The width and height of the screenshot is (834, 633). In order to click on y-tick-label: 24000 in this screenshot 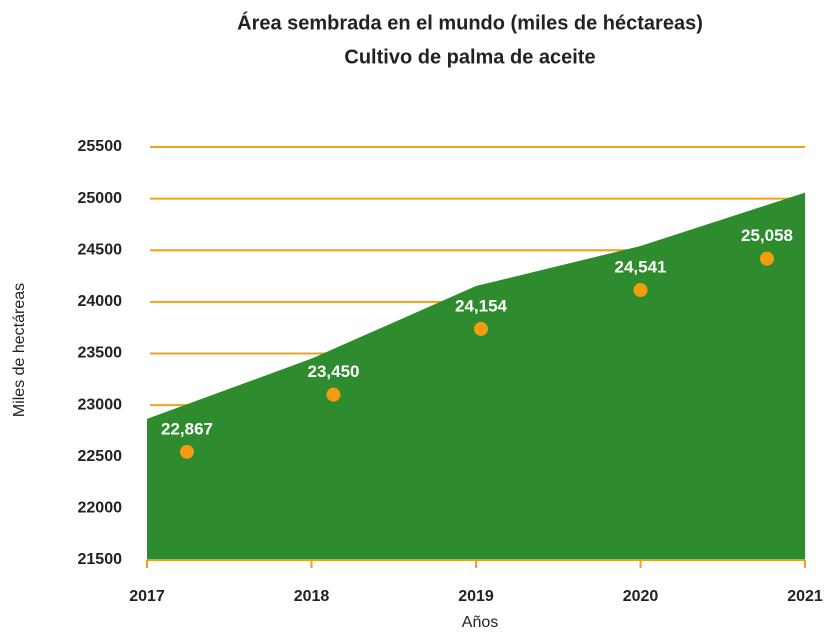, I will do `click(100, 301)`.